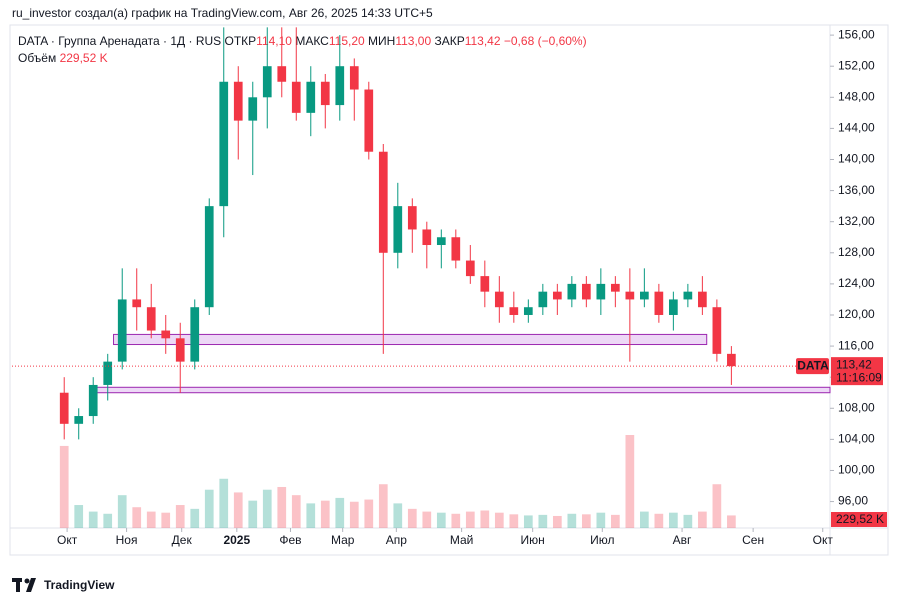 This screenshot has width=908, height=616. I want to click on y-tick-label: 132,00, so click(856, 221).